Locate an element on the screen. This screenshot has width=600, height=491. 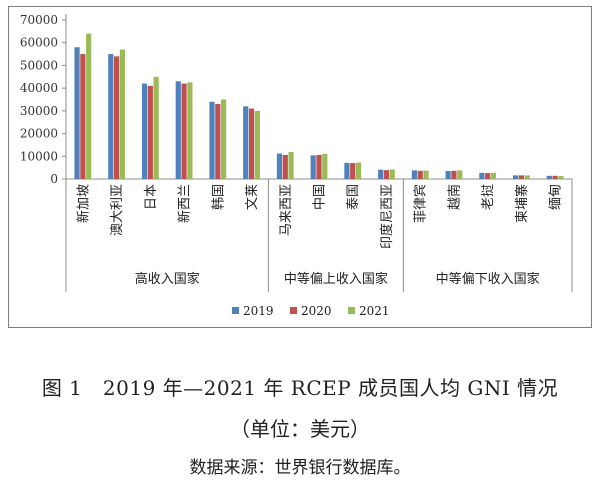
y-tick-label: 10000 is located at coordinates (39, 156).